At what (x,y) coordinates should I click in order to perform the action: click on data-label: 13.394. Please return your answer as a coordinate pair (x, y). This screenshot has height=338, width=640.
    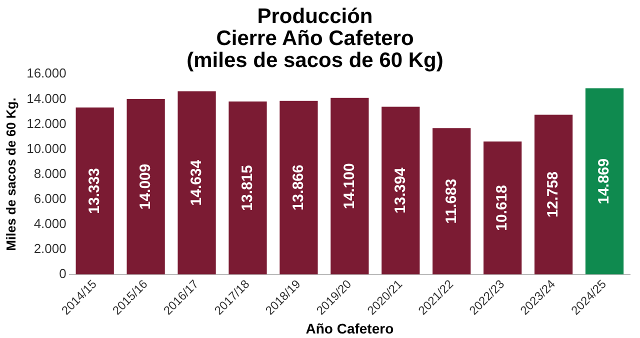
    Looking at the image, I should click on (400, 190).